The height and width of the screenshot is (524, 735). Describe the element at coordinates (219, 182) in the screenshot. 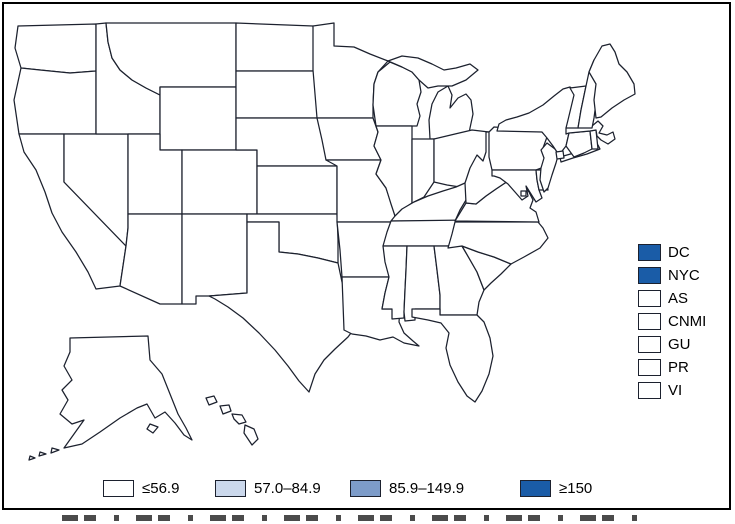

I see `state-co` at that location.